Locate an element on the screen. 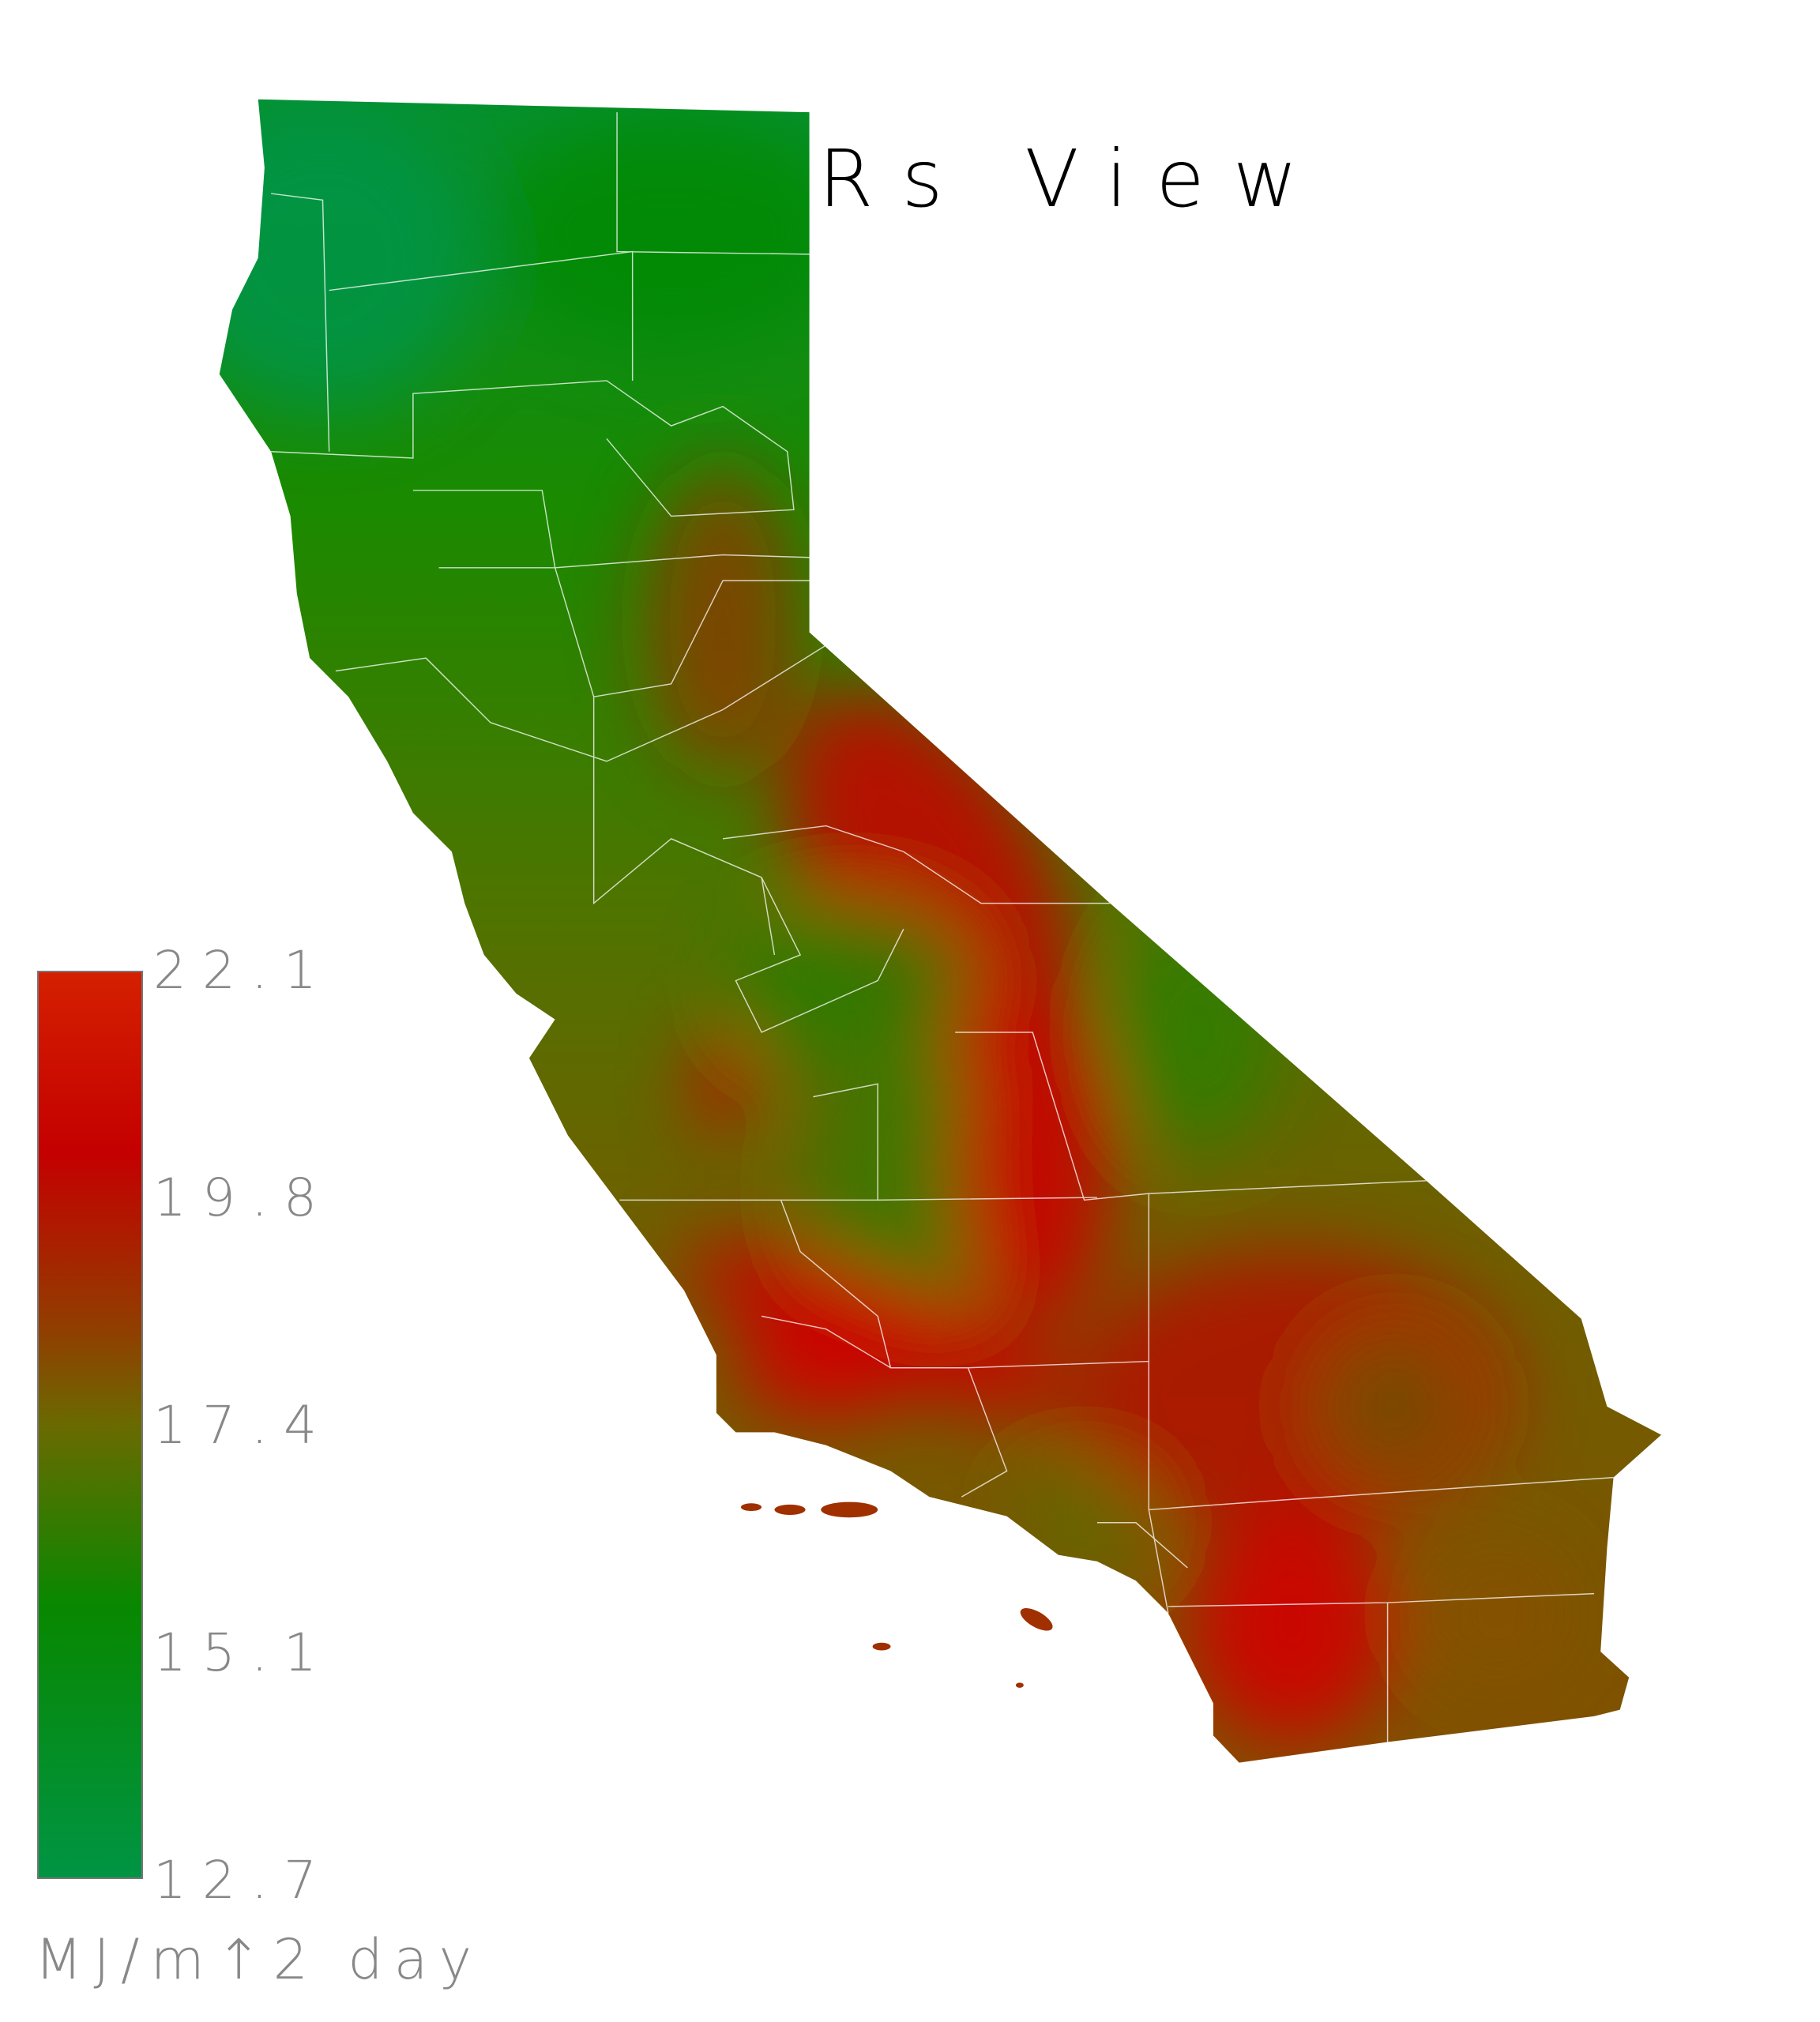 The height and width of the screenshot is (2022, 1820). colorbar-gradient is located at coordinates (90, 1424).